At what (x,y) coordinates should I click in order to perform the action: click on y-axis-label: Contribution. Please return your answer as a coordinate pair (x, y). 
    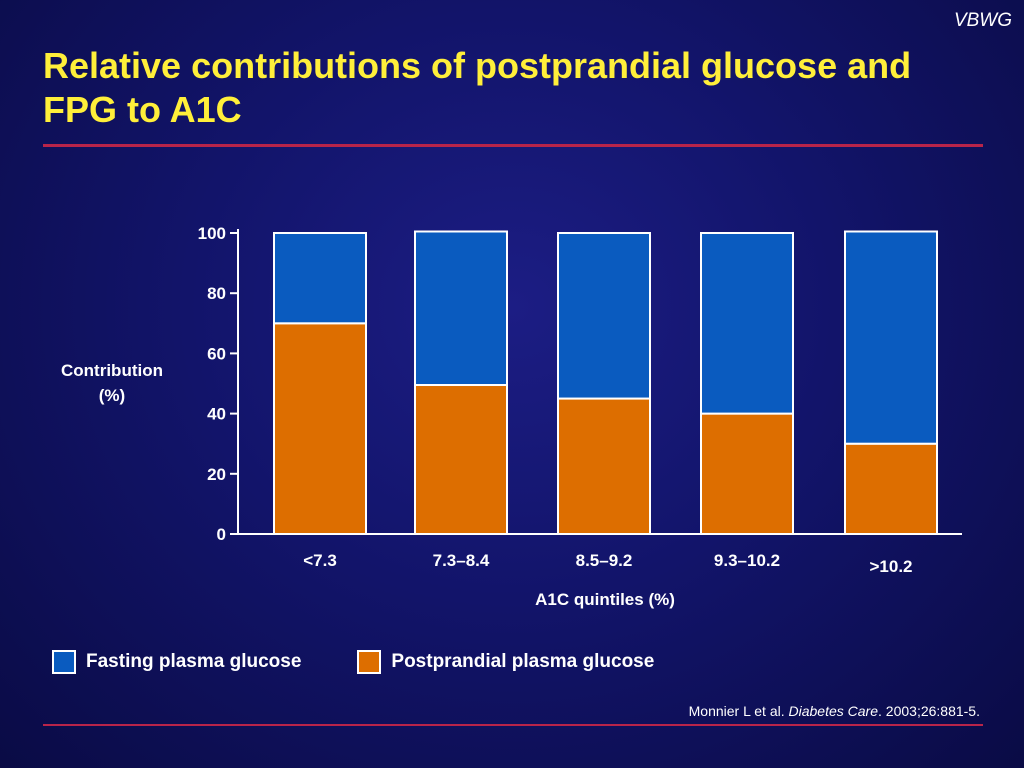
    Looking at the image, I should click on (112, 370).